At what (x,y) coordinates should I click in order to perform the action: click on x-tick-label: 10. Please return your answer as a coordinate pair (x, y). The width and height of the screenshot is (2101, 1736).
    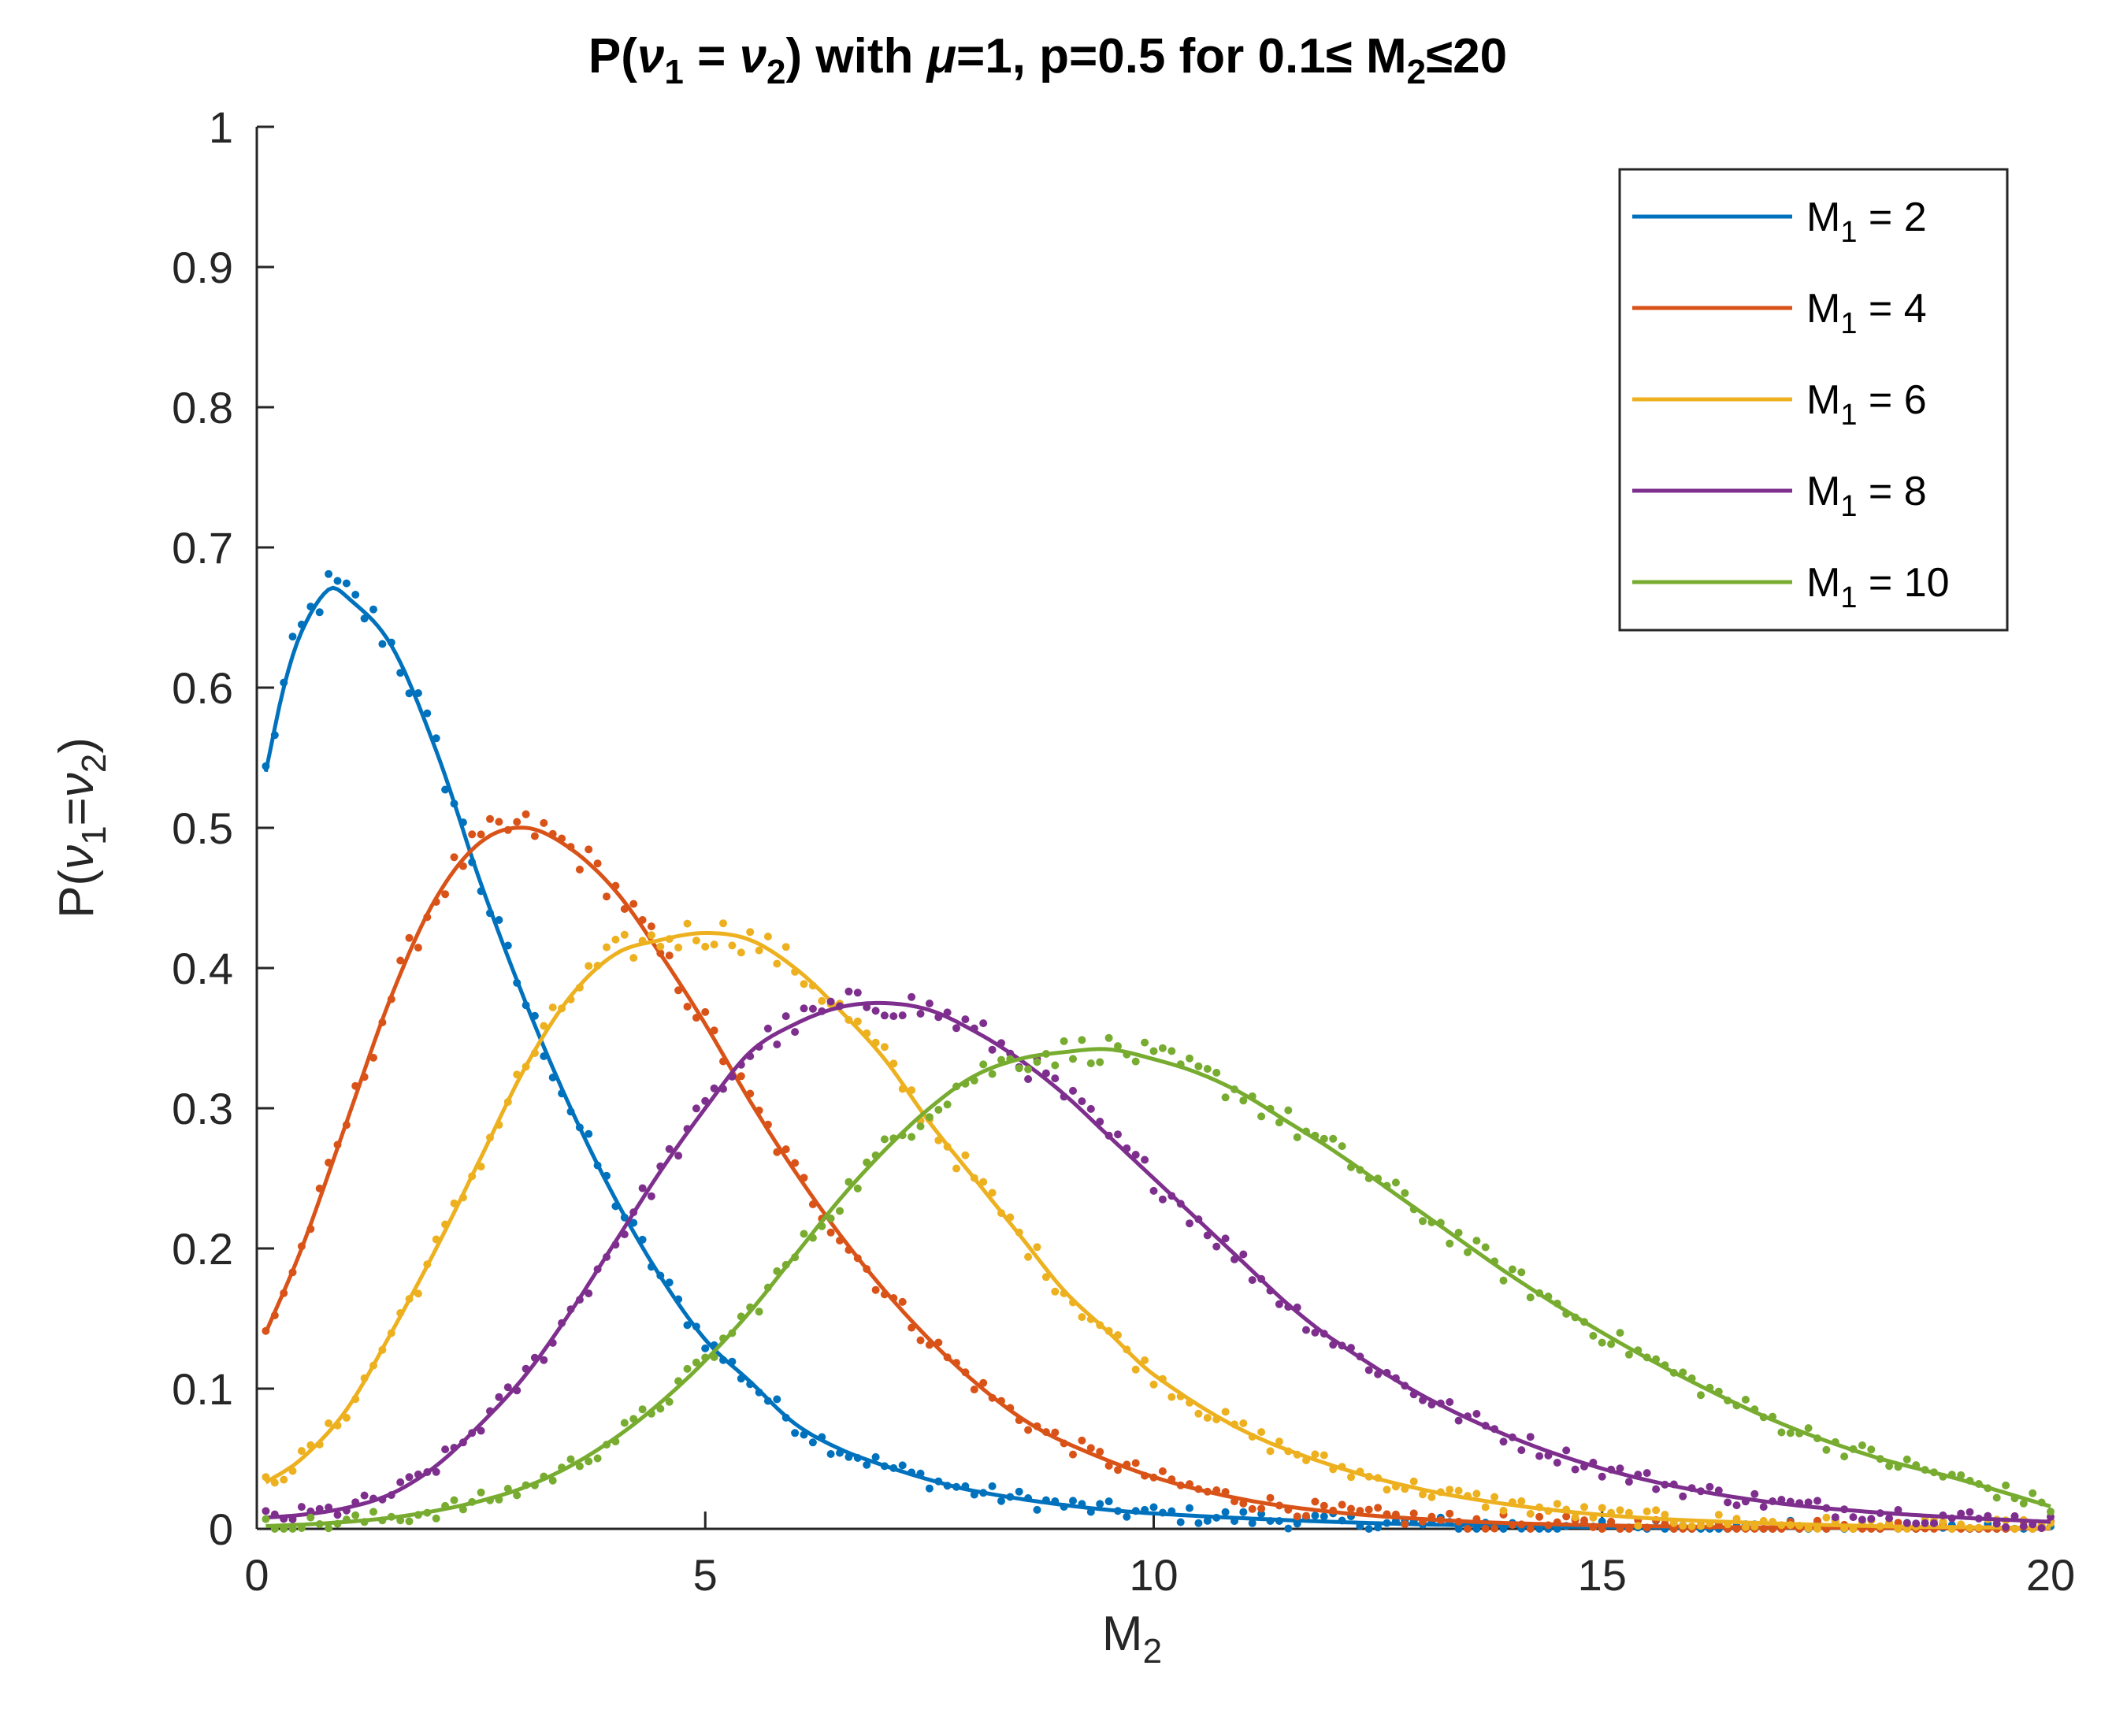
    Looking at the image, I should click on (1153, 1575).